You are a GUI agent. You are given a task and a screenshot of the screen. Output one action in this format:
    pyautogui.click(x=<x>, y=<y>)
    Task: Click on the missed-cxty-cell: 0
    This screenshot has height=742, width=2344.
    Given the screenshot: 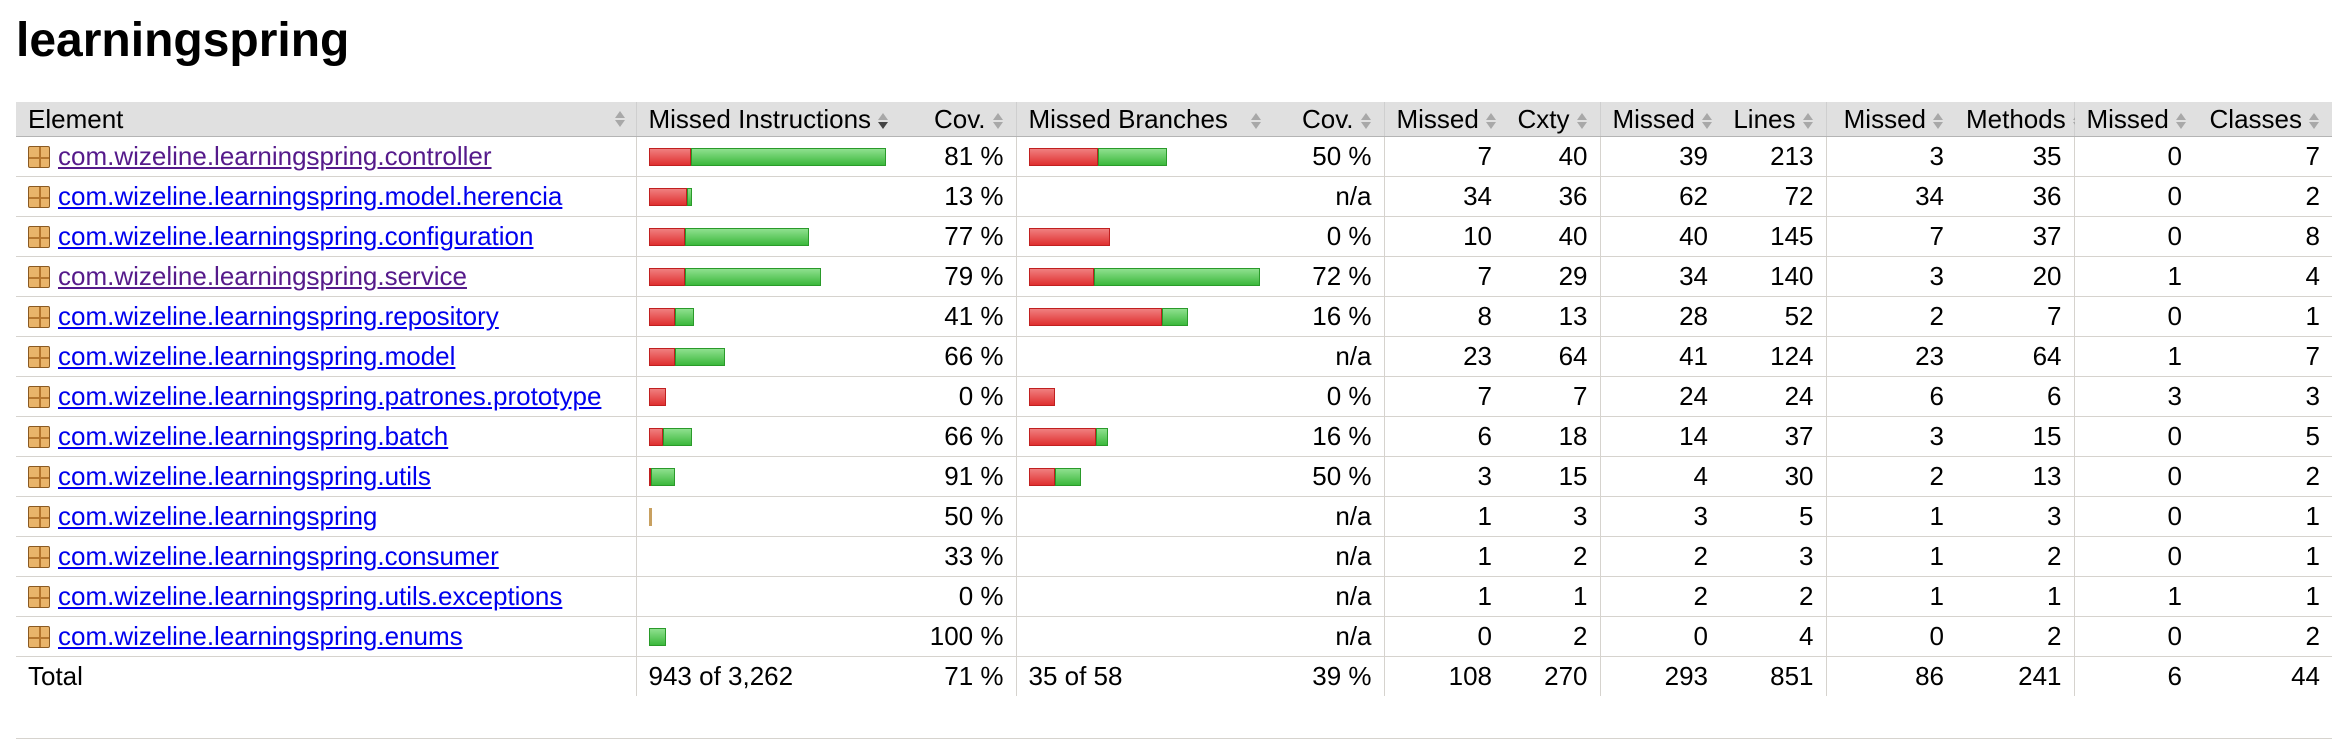 What is the action you would take?
    pyautogui.click(x=1443, y=636)
    